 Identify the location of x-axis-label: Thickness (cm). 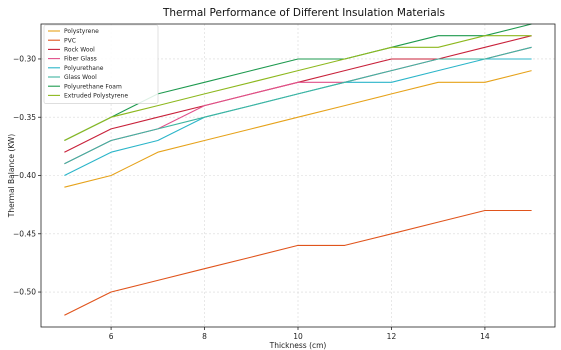
(298, 345).